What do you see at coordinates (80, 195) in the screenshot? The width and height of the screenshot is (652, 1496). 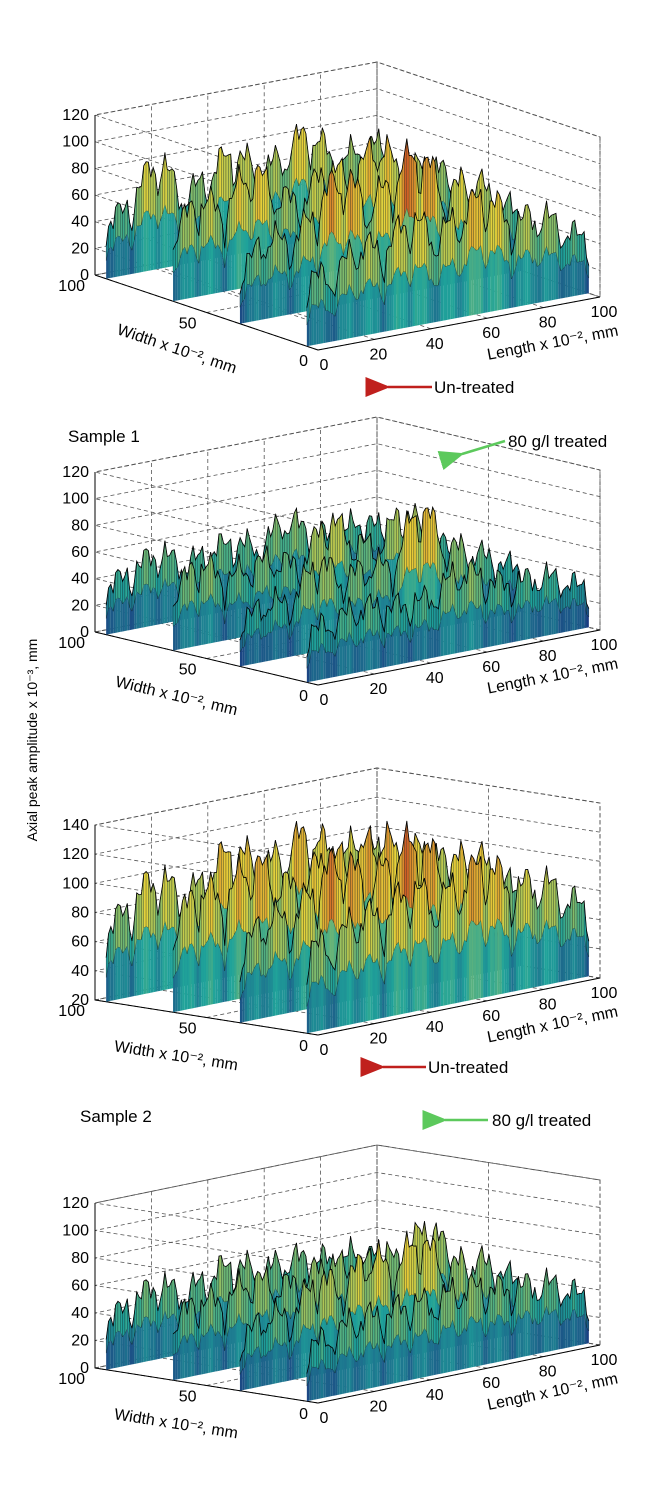 I see `z-tick-label: 60` at bounding box center [80, 195].